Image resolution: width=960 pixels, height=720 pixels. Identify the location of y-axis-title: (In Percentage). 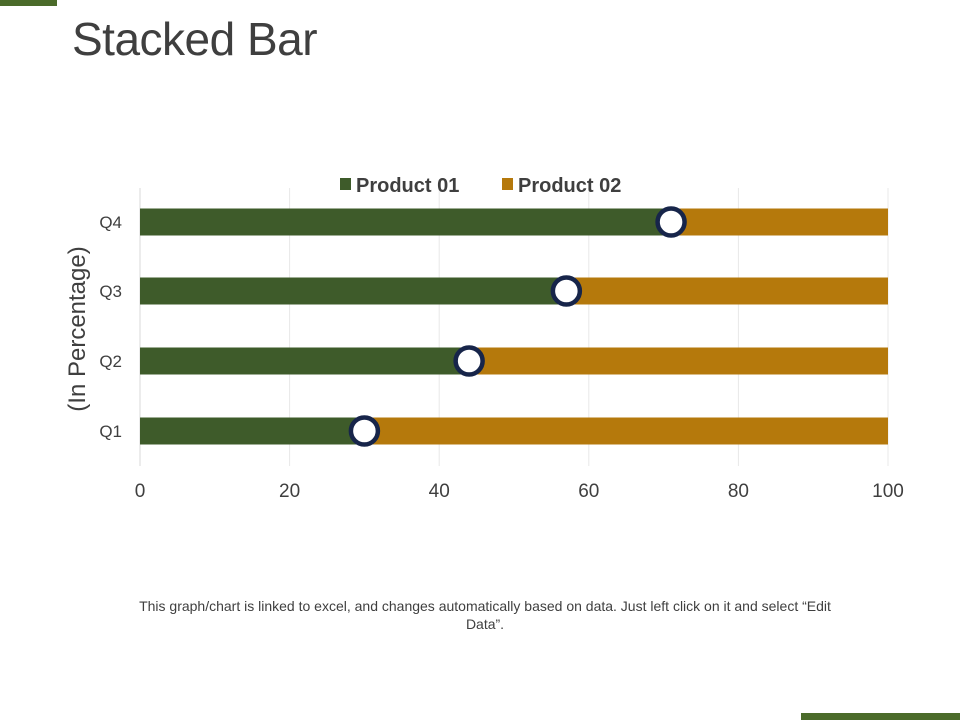
(77, 328).